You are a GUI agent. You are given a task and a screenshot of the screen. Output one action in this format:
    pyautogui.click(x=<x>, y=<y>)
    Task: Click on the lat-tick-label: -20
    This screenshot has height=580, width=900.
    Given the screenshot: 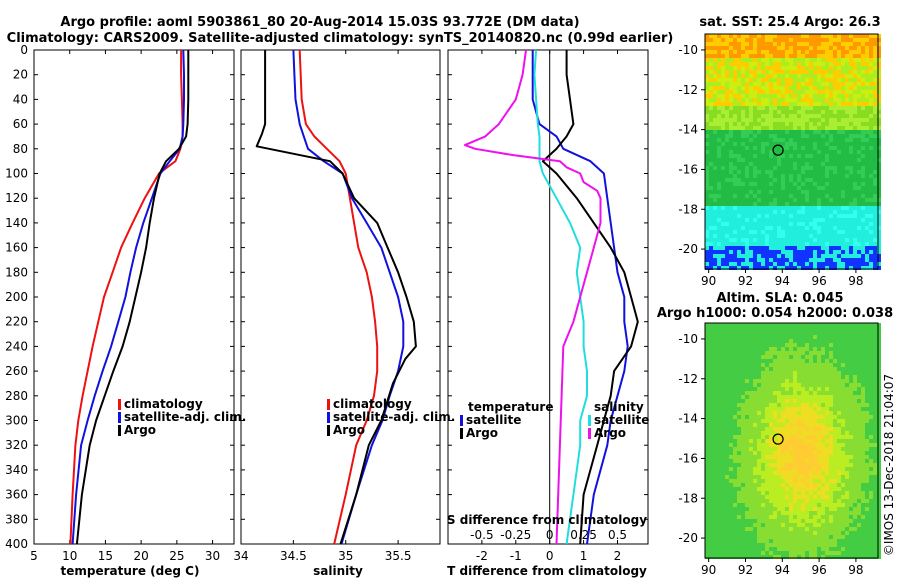 What is the action you would take?
    pyautogui.click(x=688, y=249)
    